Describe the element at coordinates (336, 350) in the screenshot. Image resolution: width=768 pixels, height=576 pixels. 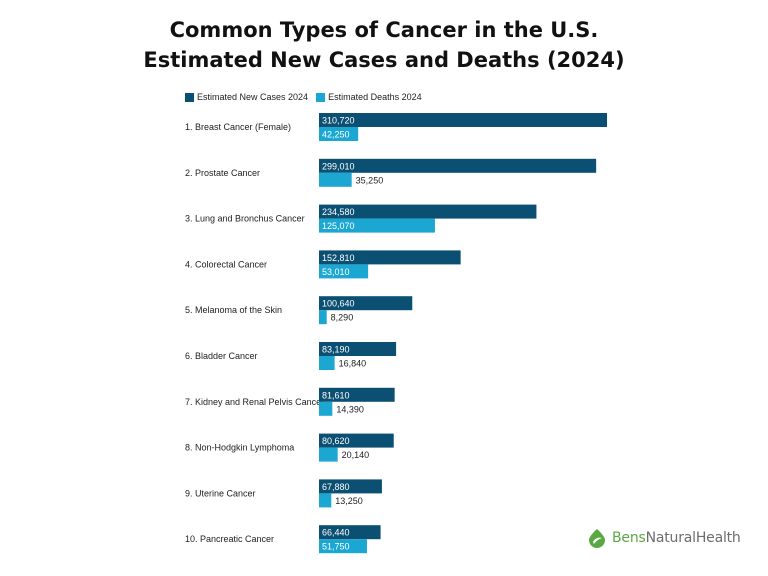
I see `value-label-new-cases-cat-6: 83,190` at that location.